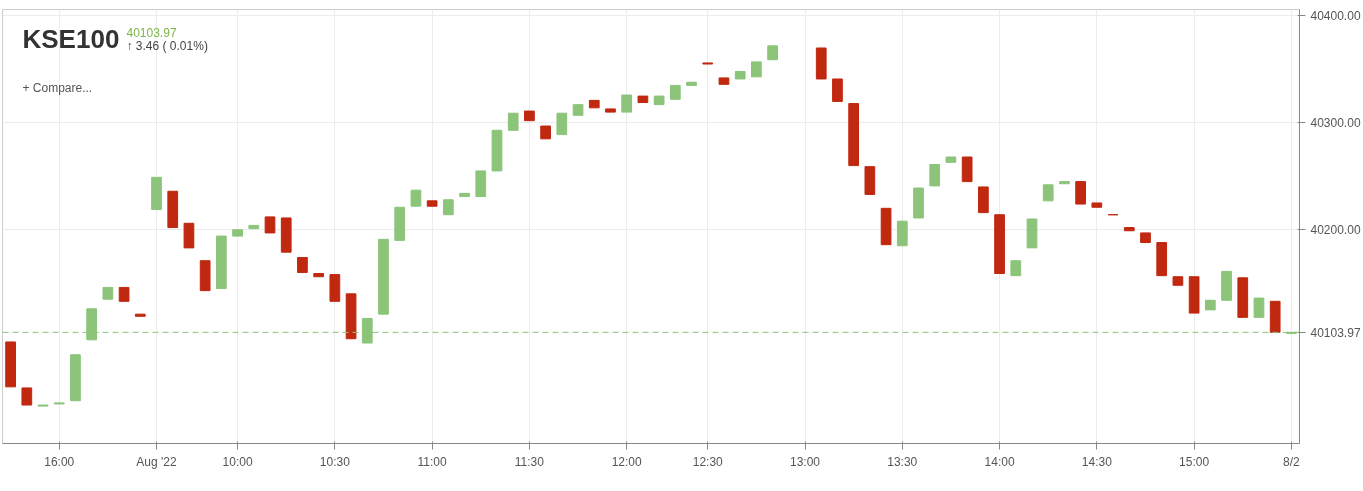 The height and width of the screenshot is (491, 1363). Describe the element at coordinates (529, 461) in the screenshot. I see `x-tick-label: 11:30` at that location.